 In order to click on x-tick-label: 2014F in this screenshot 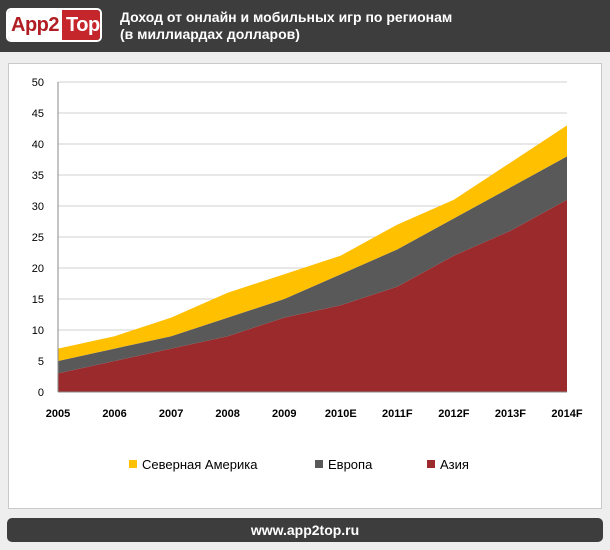, I will do `click(566, 414)`.